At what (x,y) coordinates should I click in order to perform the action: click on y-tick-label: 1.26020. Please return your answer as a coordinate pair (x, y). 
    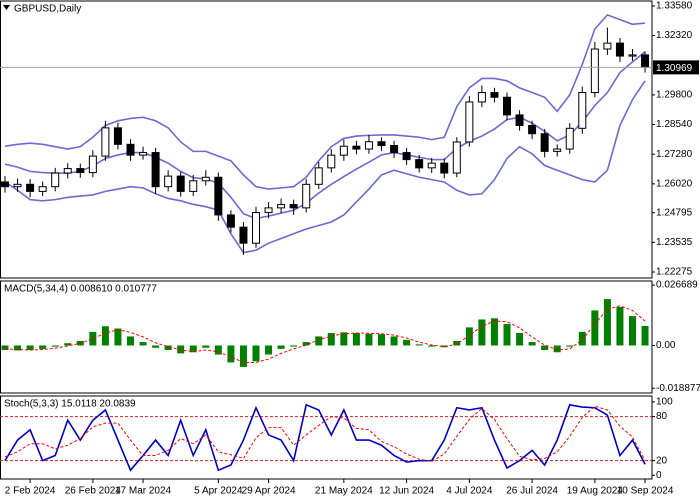
    Looking at the image, I should click on (674, 184).